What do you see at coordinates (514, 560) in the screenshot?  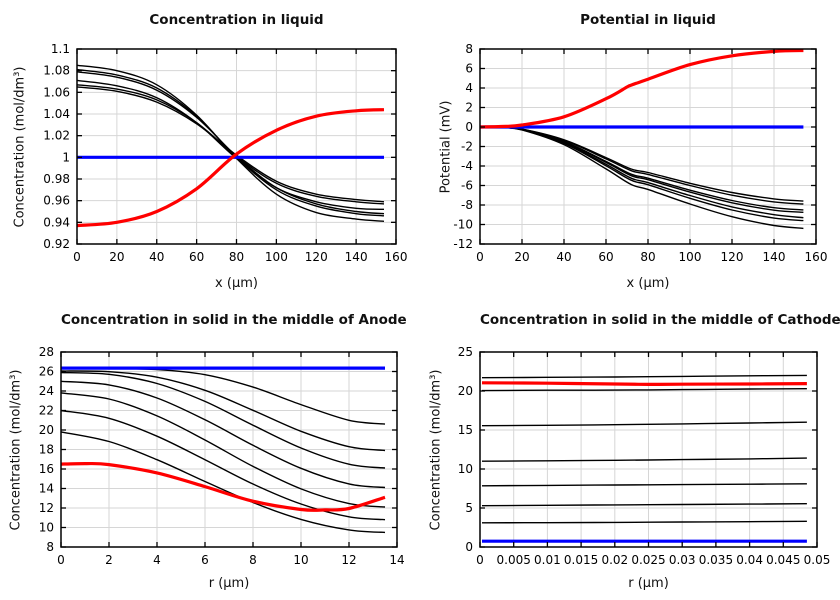 I see `x-tick-label: 0.005` at bounding box center [514, 560].